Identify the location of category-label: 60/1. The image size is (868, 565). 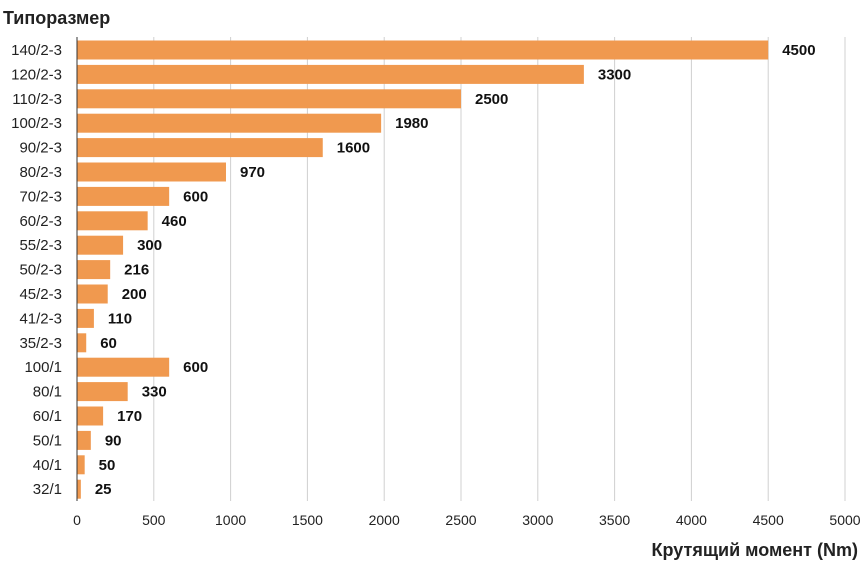
(47, 416).